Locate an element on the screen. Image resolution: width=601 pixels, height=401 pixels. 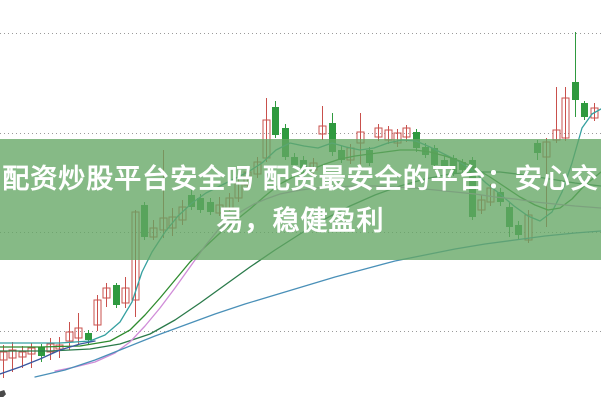
trend-navy-segment-line is located at coordinates (48, 357).